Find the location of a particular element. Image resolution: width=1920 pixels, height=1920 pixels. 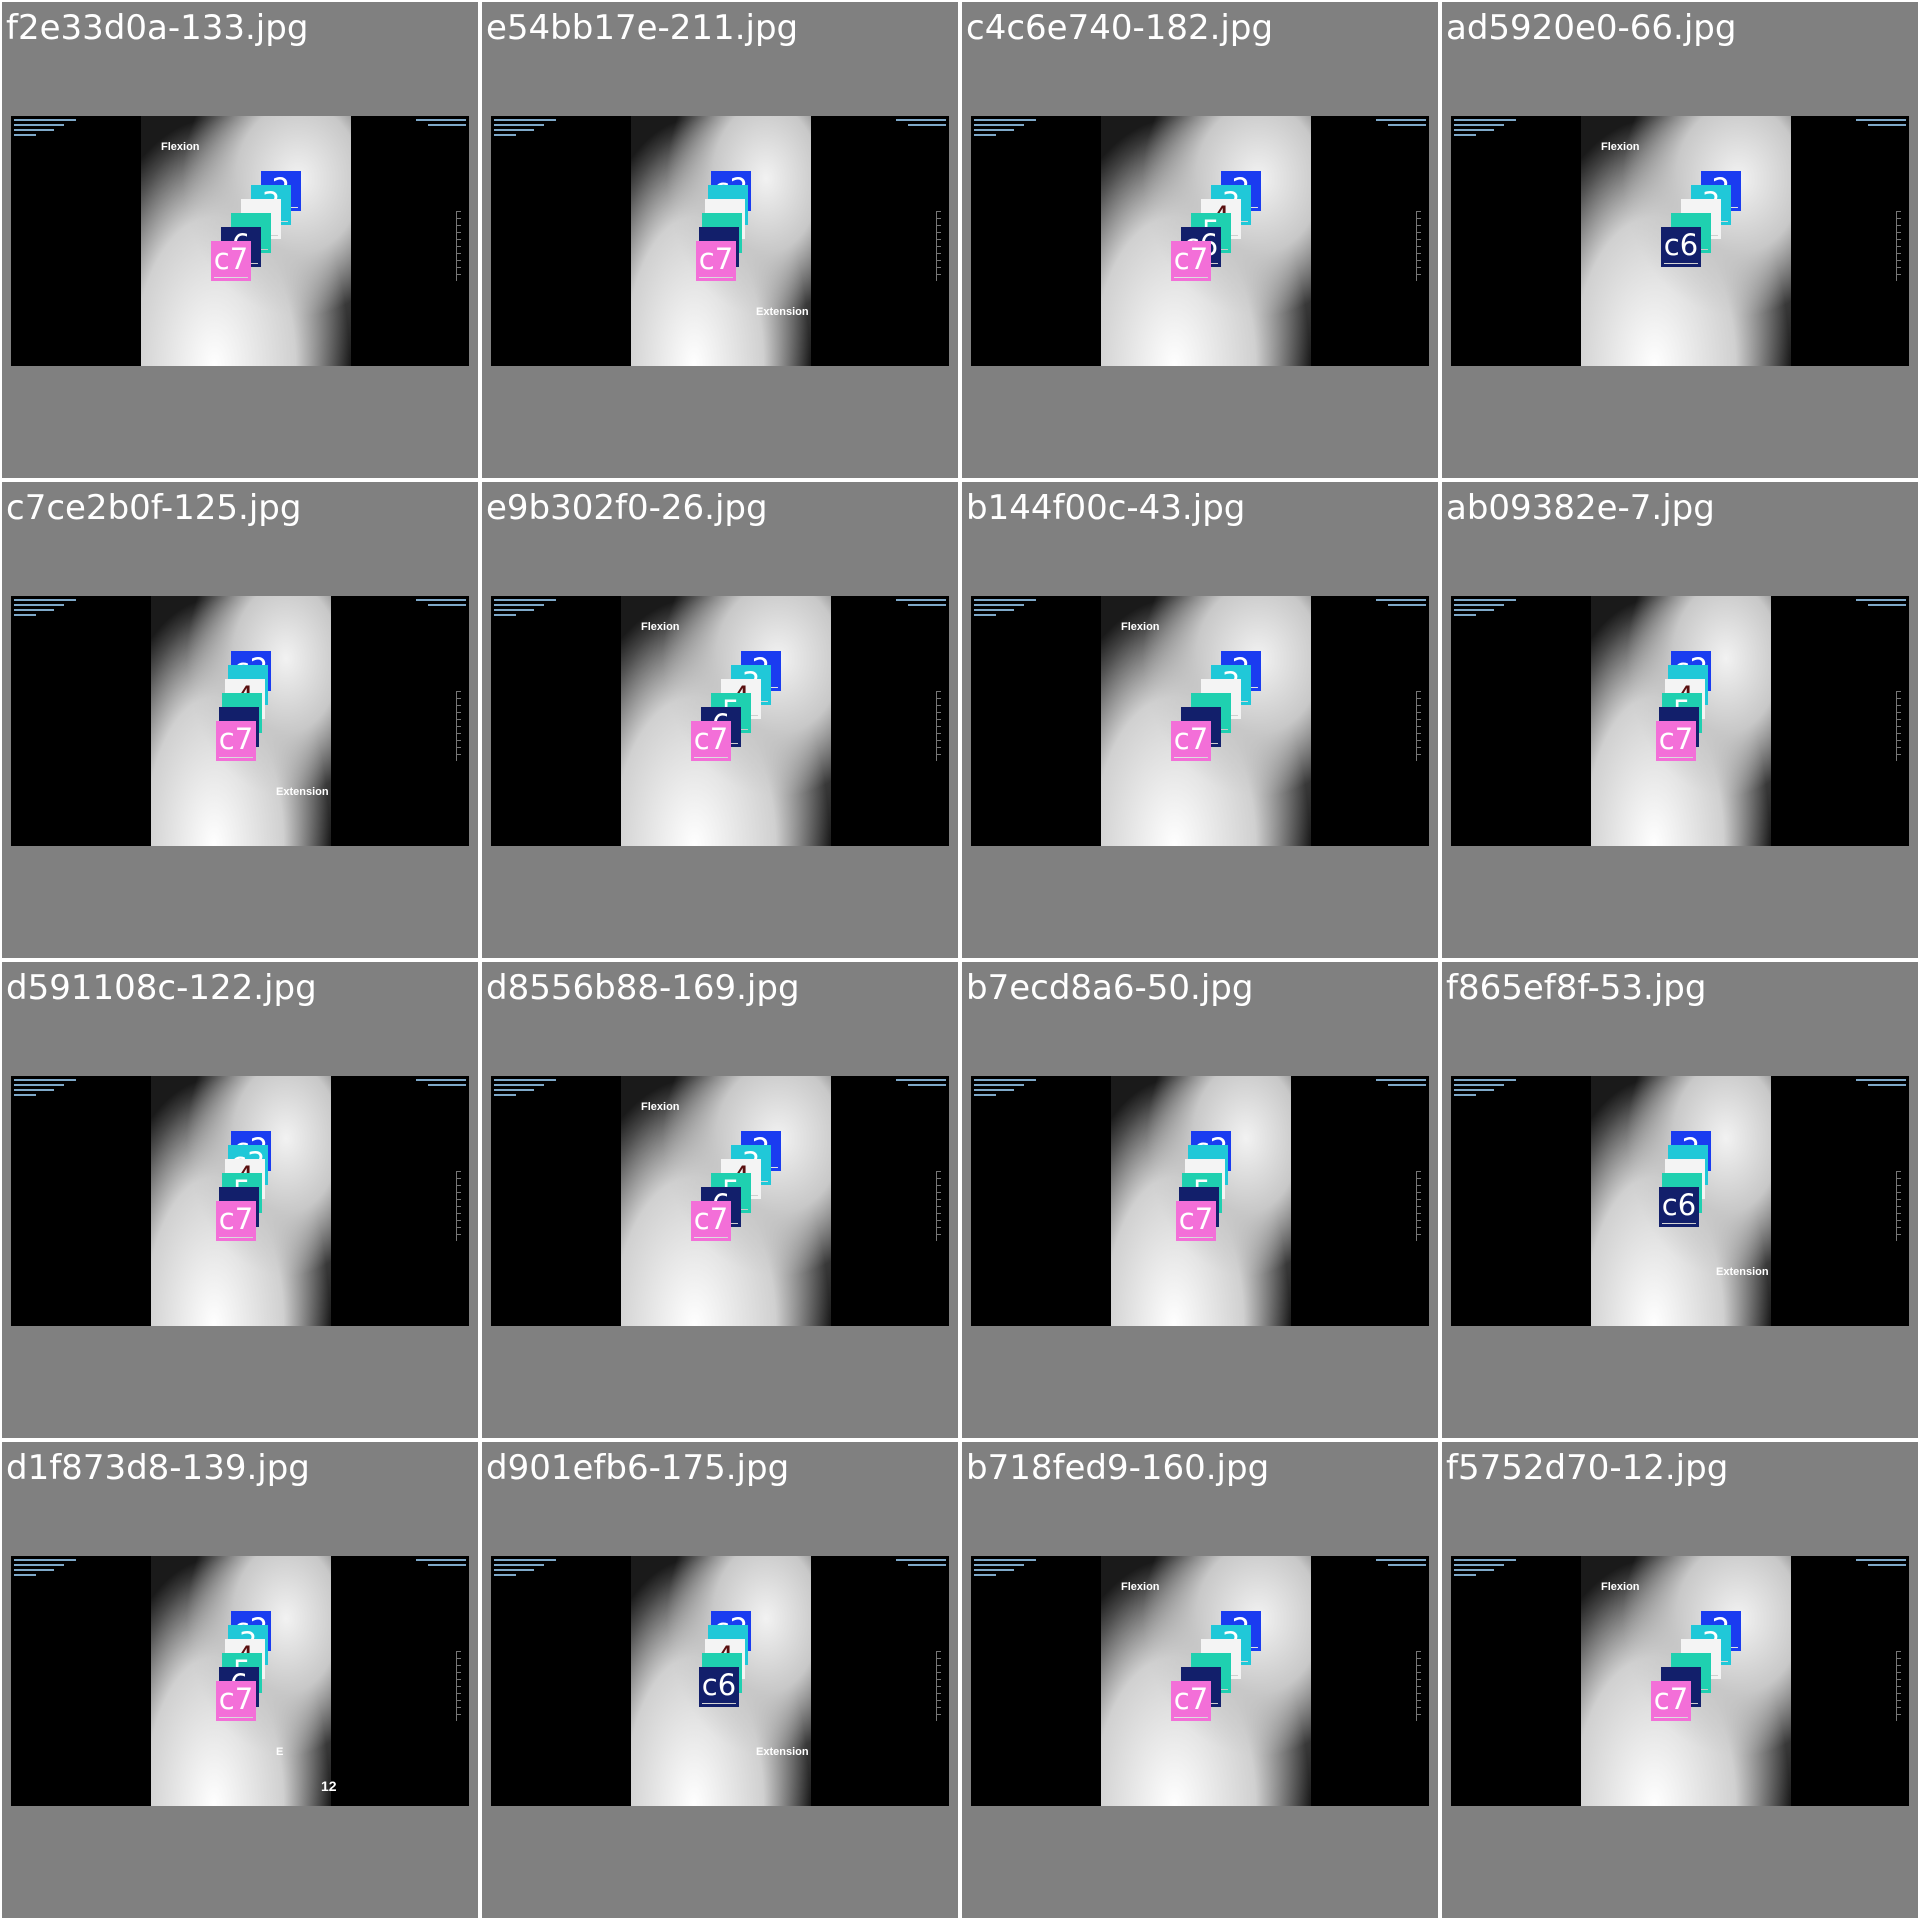

thumbnail-filename: f2e33d0a-133.jpg is located at coordinates (157, 28).